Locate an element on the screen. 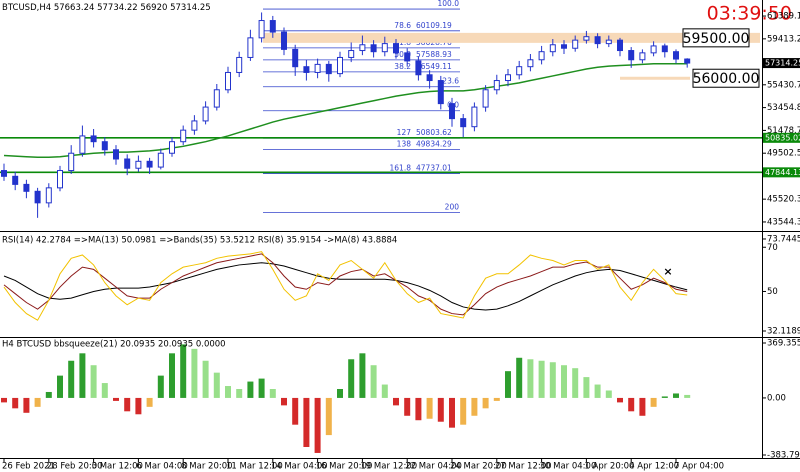 The image size is (800, 472). hline-label: 47844.13 is located at coordinates (782, 172).